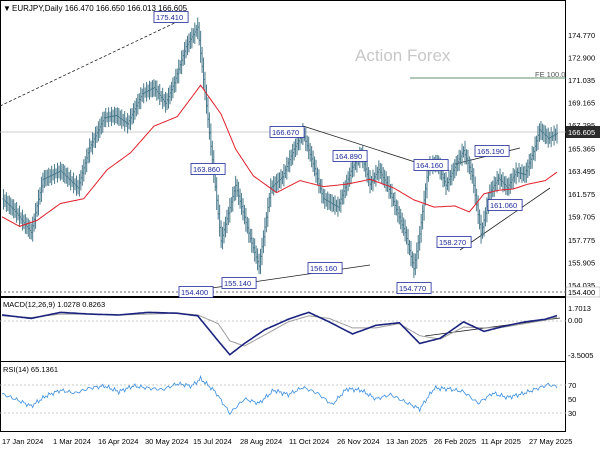 This screenshot has width=600, height=450. I want to click on svg-text: 166.670, so click(285, 132).